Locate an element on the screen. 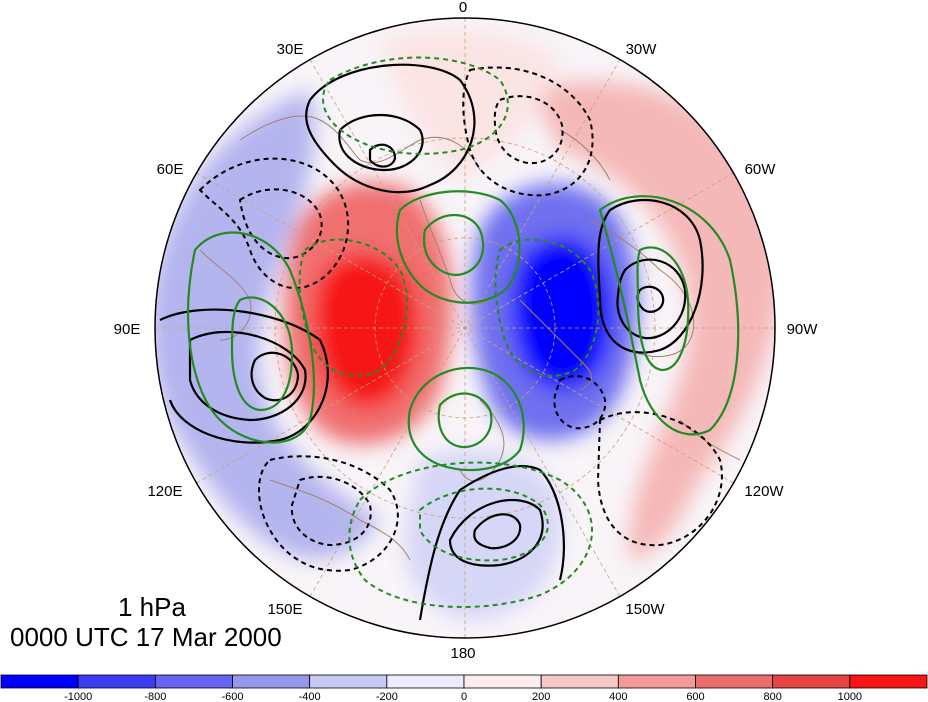  negative-shading-max is located at coordinates (562, 313).